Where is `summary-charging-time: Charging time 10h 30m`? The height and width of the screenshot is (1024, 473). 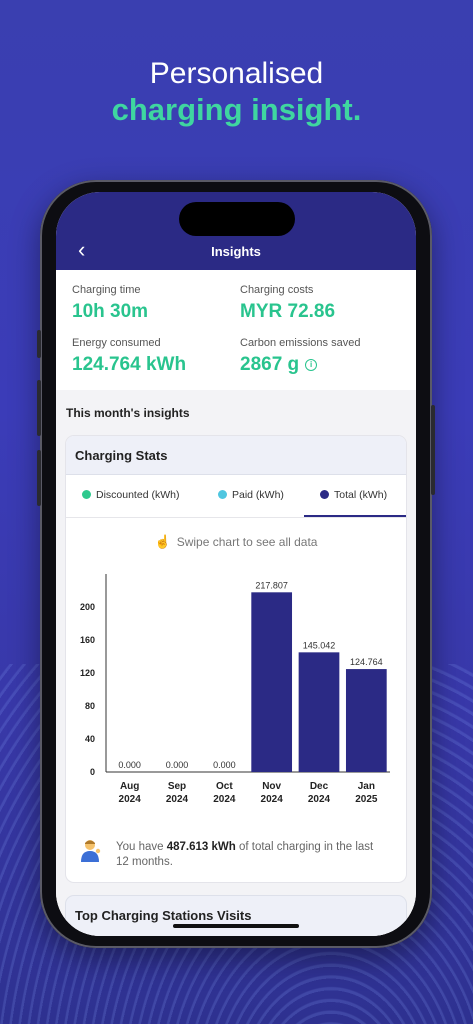 summary-charging-time: Charging time 10h 30m is located at coordinates (110, 303).